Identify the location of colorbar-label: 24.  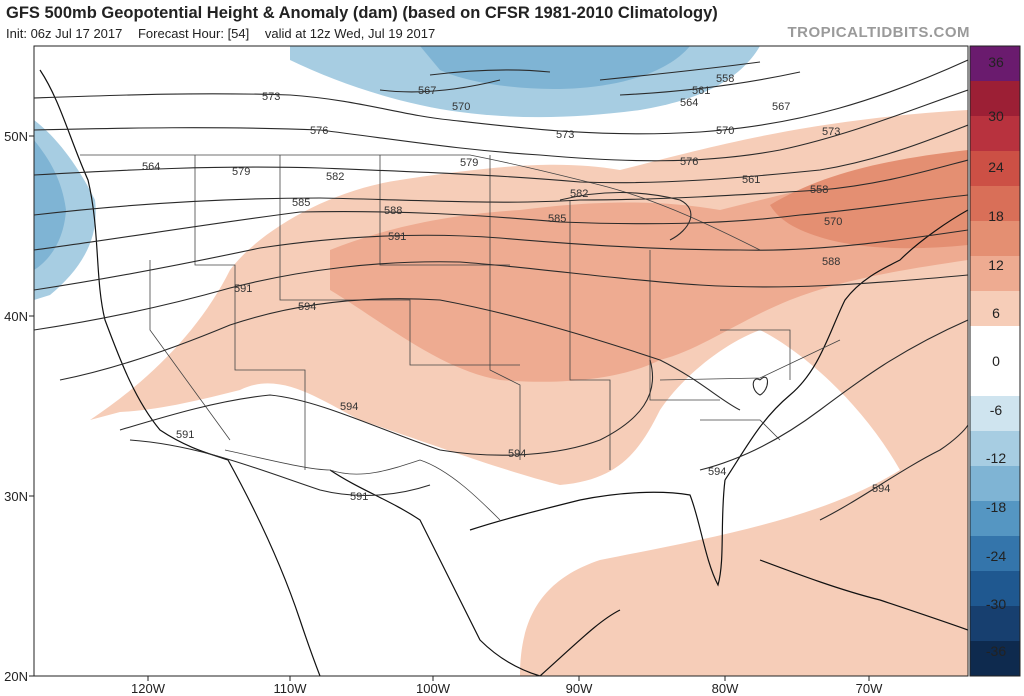
(996, 167).